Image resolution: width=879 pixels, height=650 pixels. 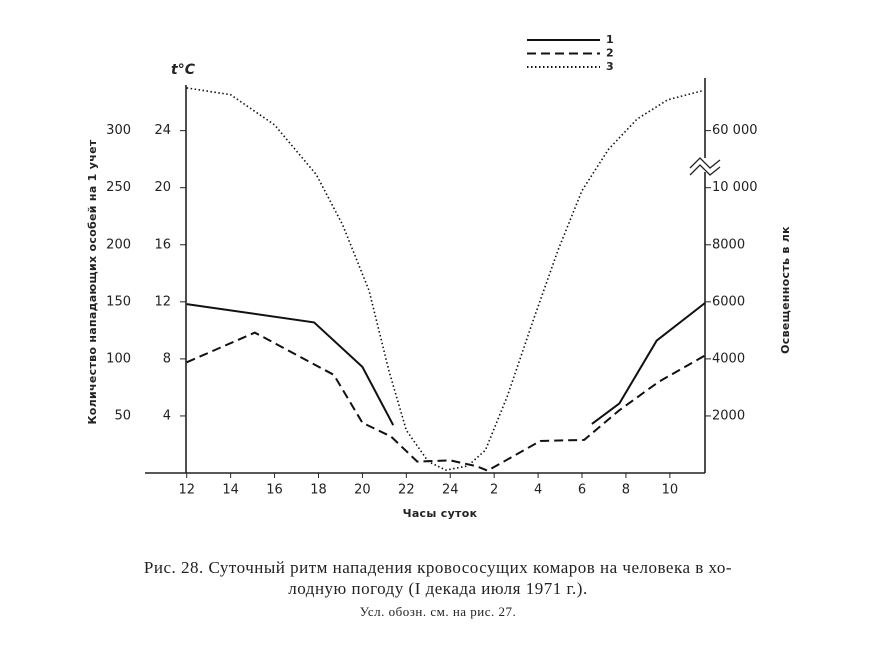 I want to click on y-tick-label: 250, so click(x=118, y=187).